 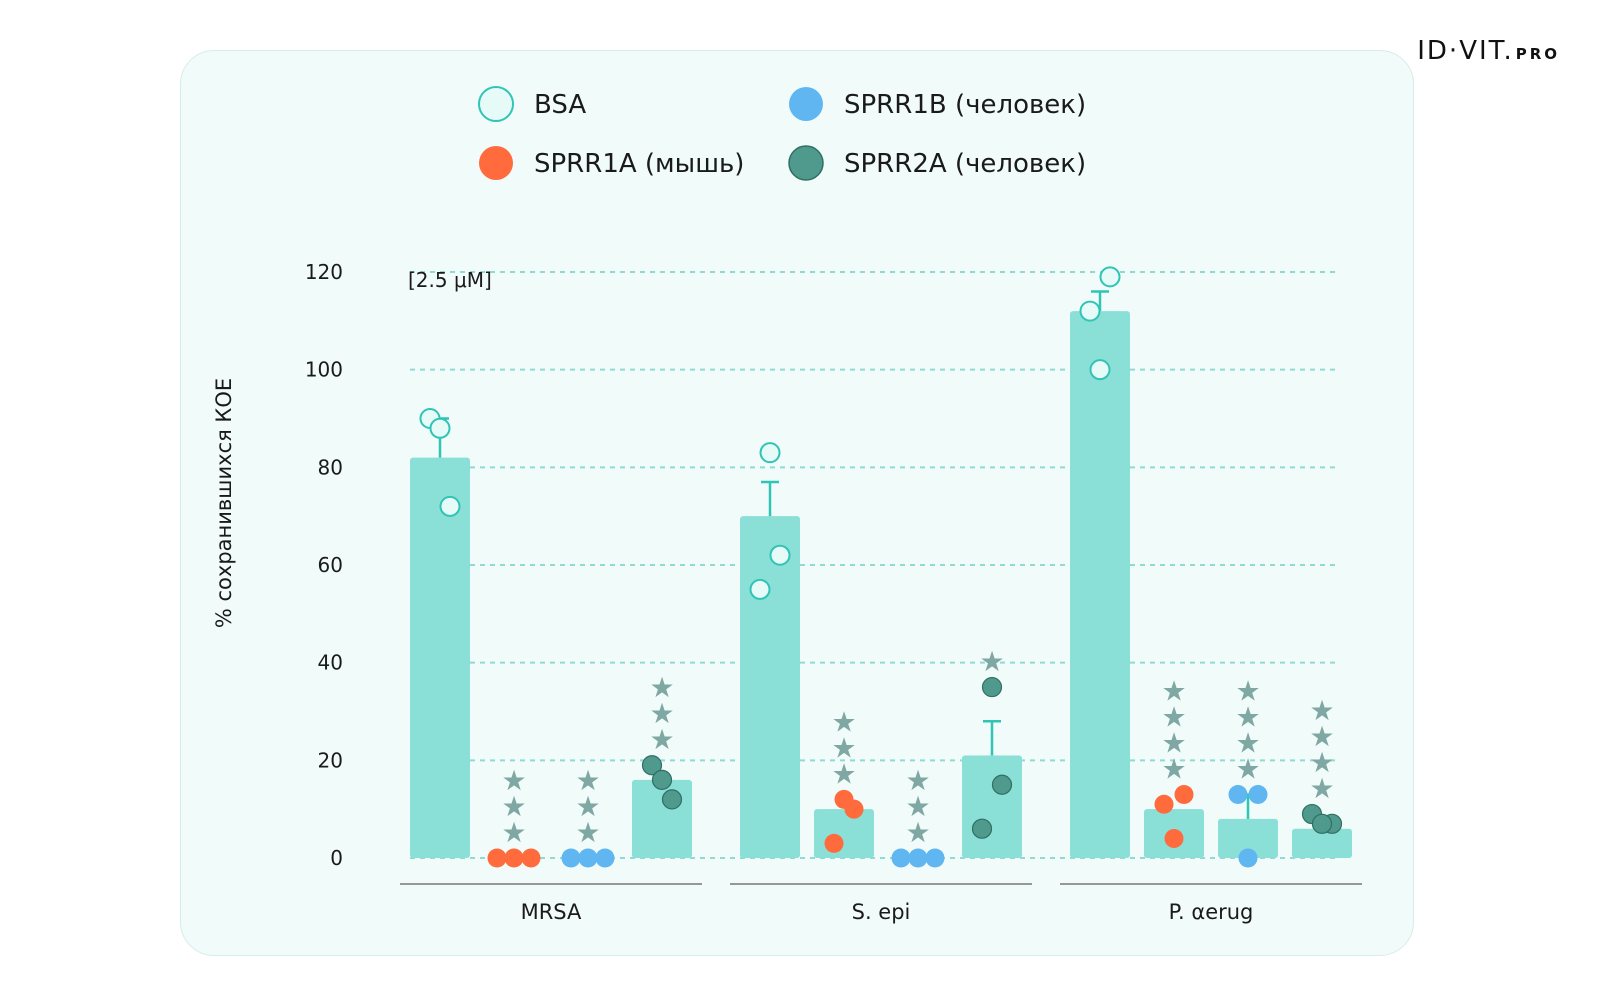 I want to click on y-tick-label: 100, so click(x=324, y=370).